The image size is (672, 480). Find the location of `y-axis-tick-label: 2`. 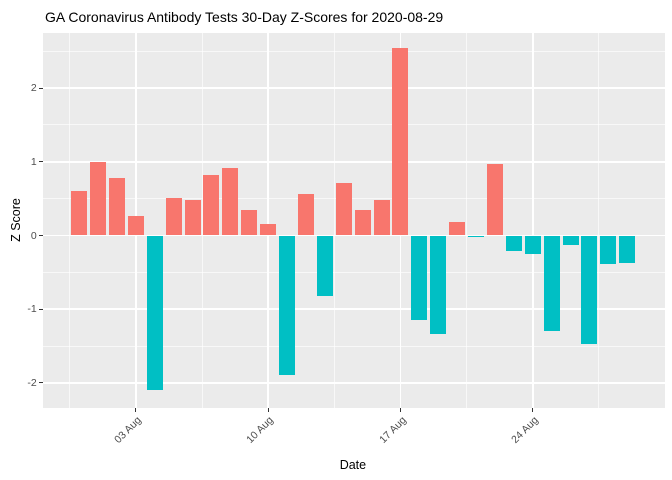

y-axis-tick-label: 2 is located at coordinates (33, 88).